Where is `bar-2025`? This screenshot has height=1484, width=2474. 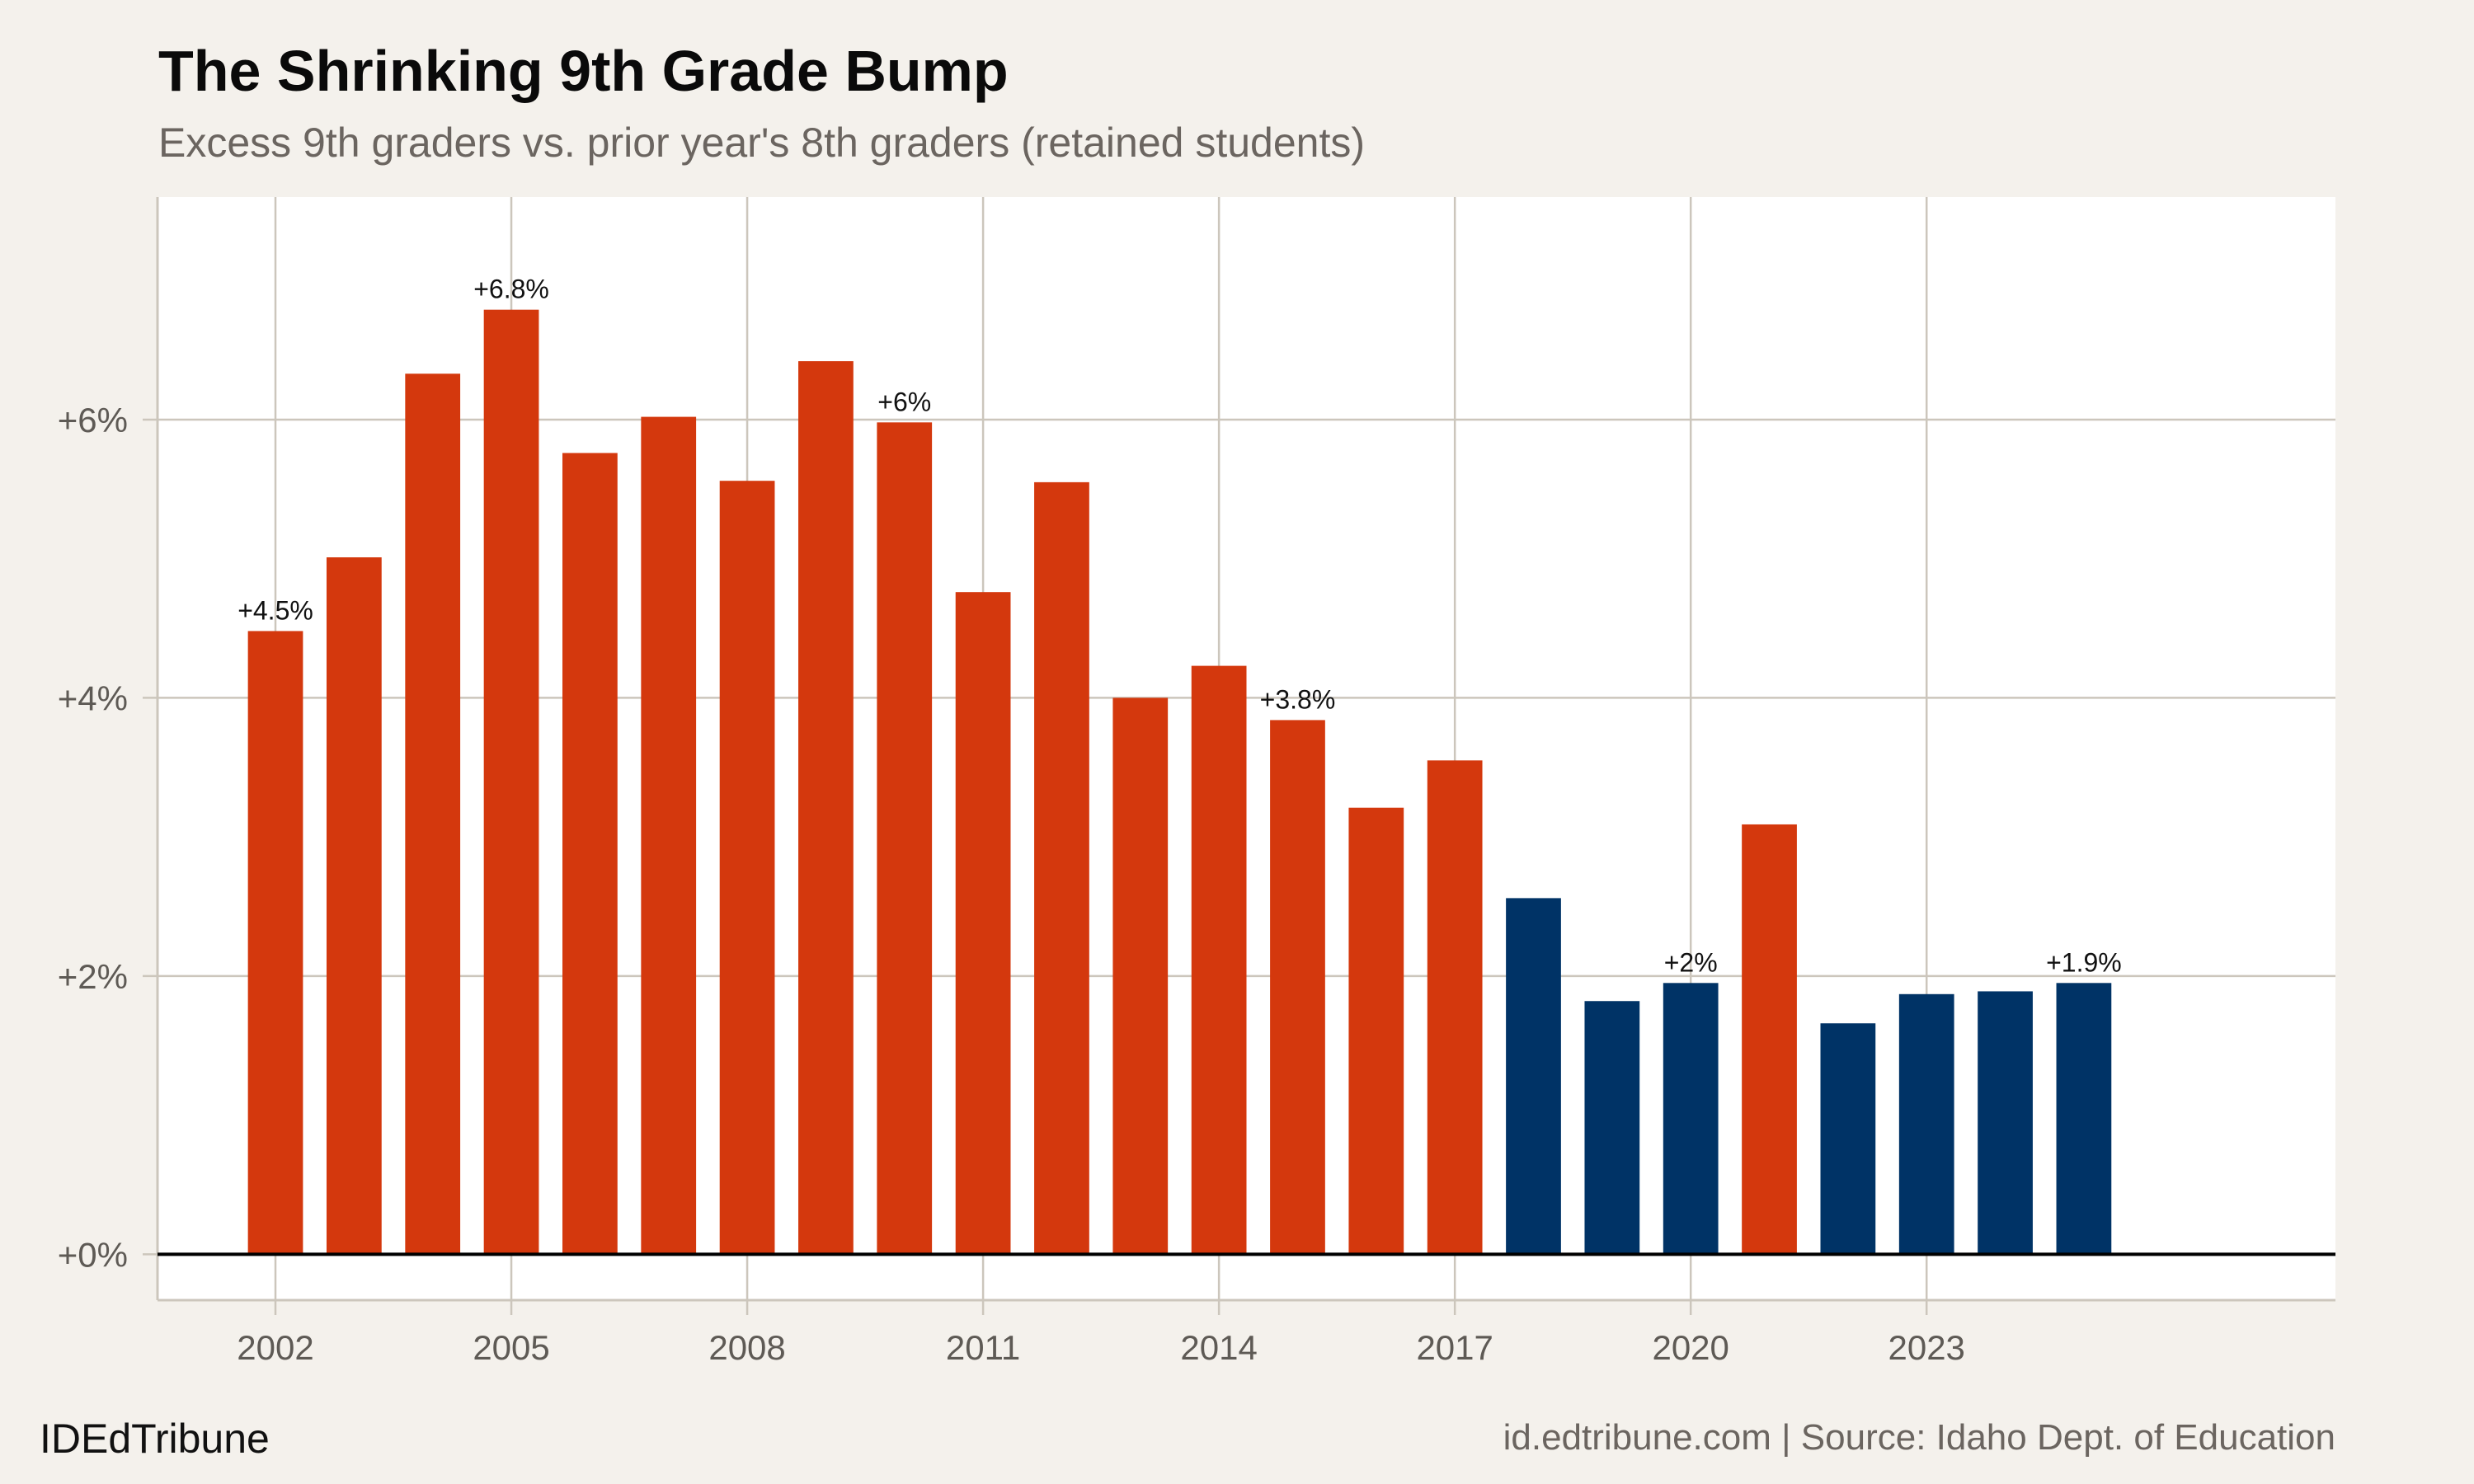 bar-2025 is located at coordinates (2084, 1119).